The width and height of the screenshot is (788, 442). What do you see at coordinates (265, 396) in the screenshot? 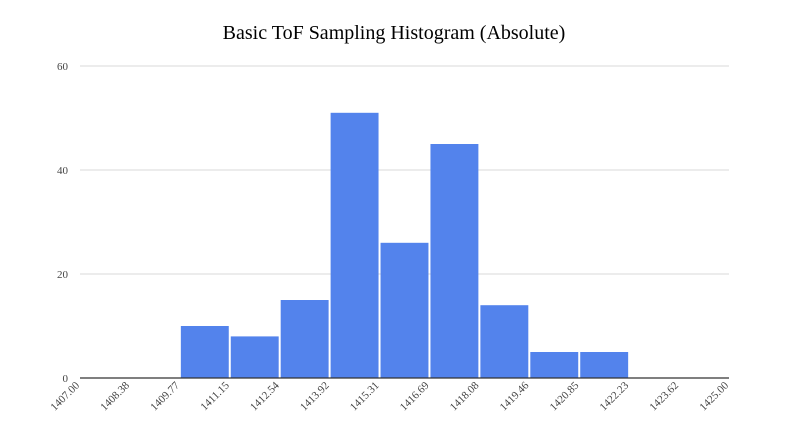
I see `x-tick-label: 1412.54` at bounding box center [265, 396].